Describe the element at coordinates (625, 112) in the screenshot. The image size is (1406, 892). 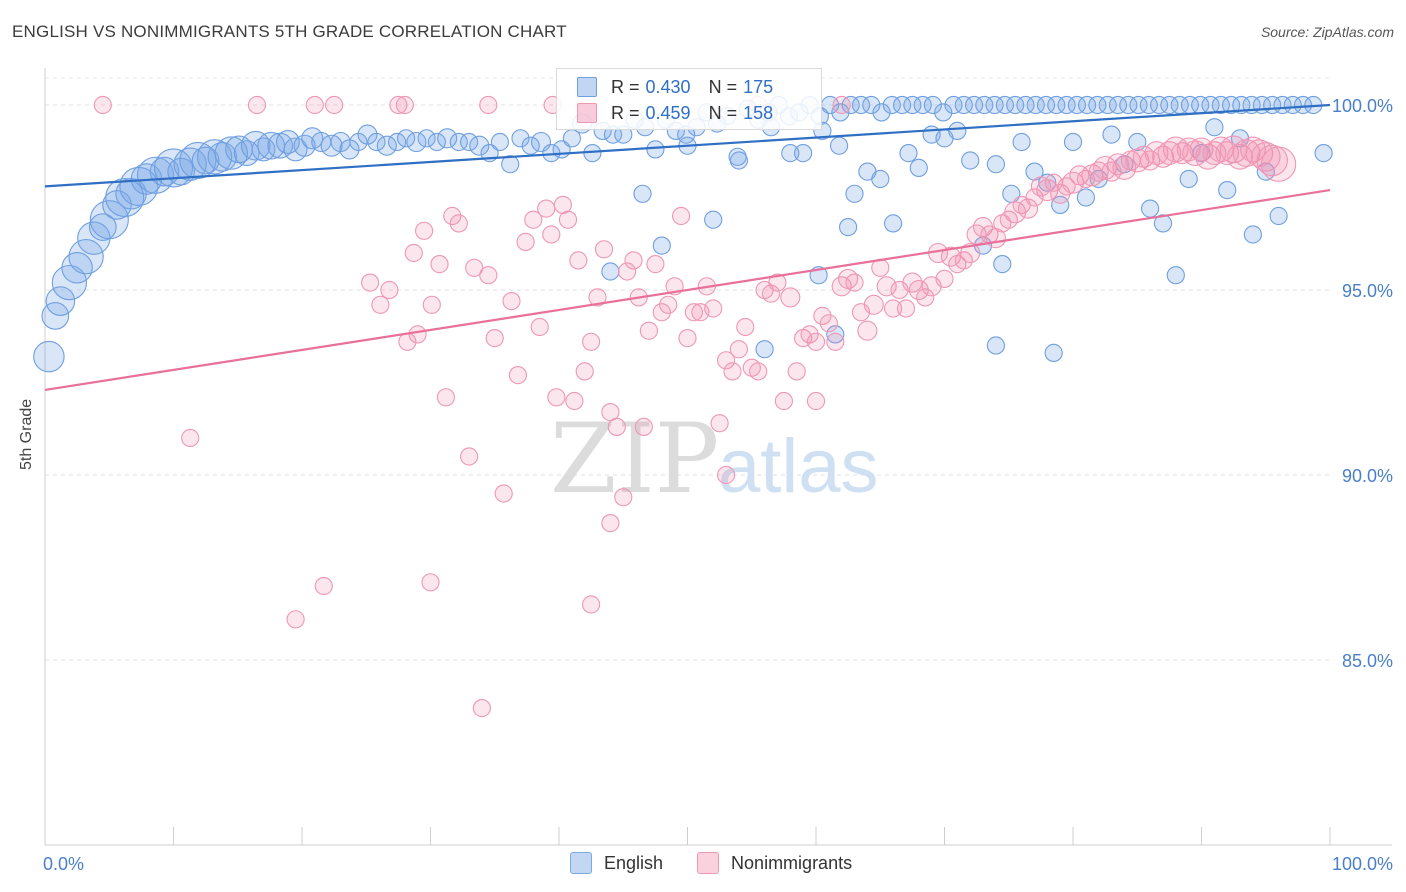
I see `r-label: R =` at that location.